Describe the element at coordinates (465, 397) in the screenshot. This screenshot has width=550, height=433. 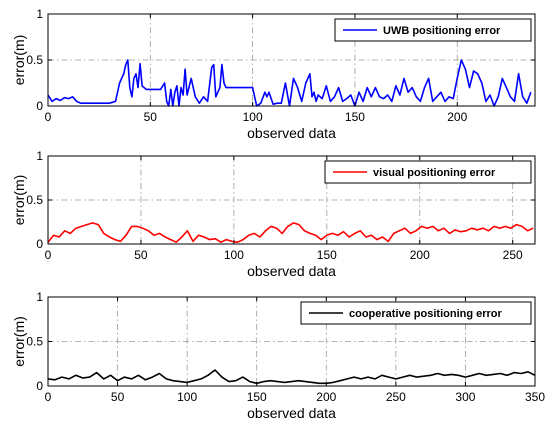
I see `x-tick-label: 300` at that location.